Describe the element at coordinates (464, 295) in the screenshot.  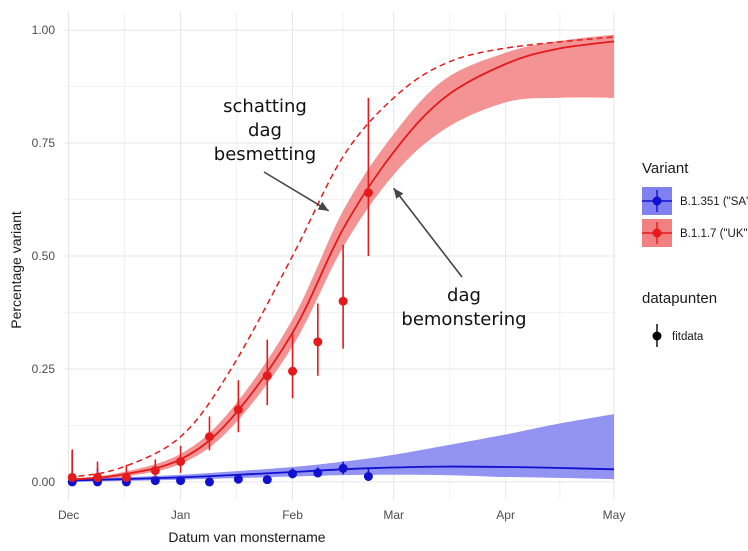
I see `annotation-sampling-text: dag` at that location.